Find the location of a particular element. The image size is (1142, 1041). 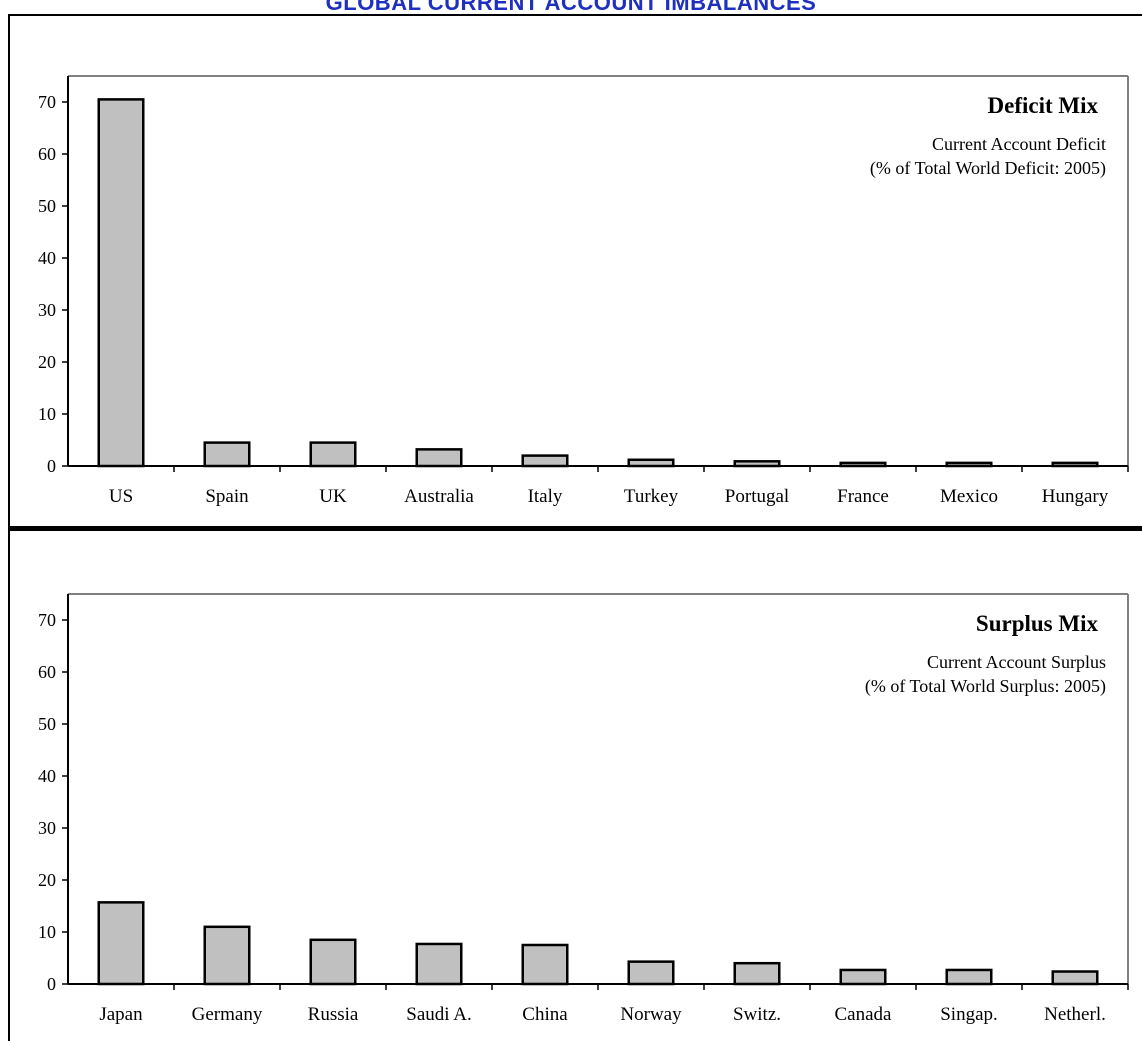

bar-mexico is located at coordinates (969, 464).